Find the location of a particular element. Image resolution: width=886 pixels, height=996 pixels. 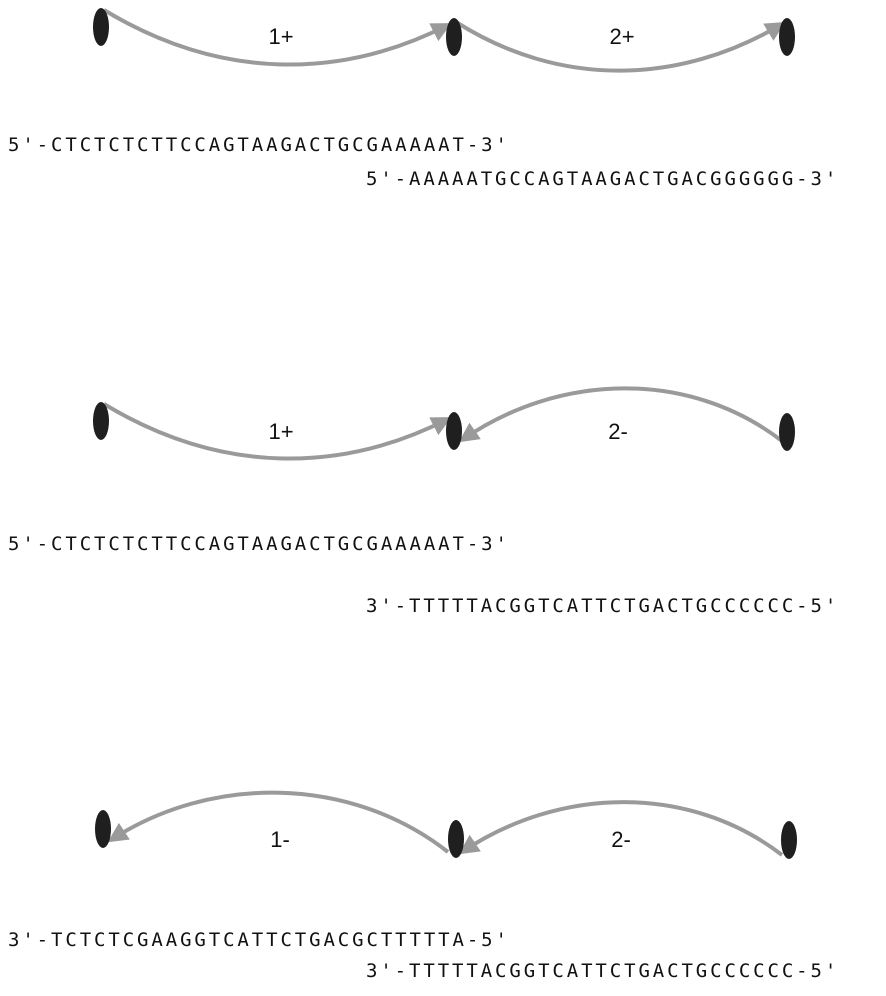

edge-label: 1- is located at coordinates (280, 839).